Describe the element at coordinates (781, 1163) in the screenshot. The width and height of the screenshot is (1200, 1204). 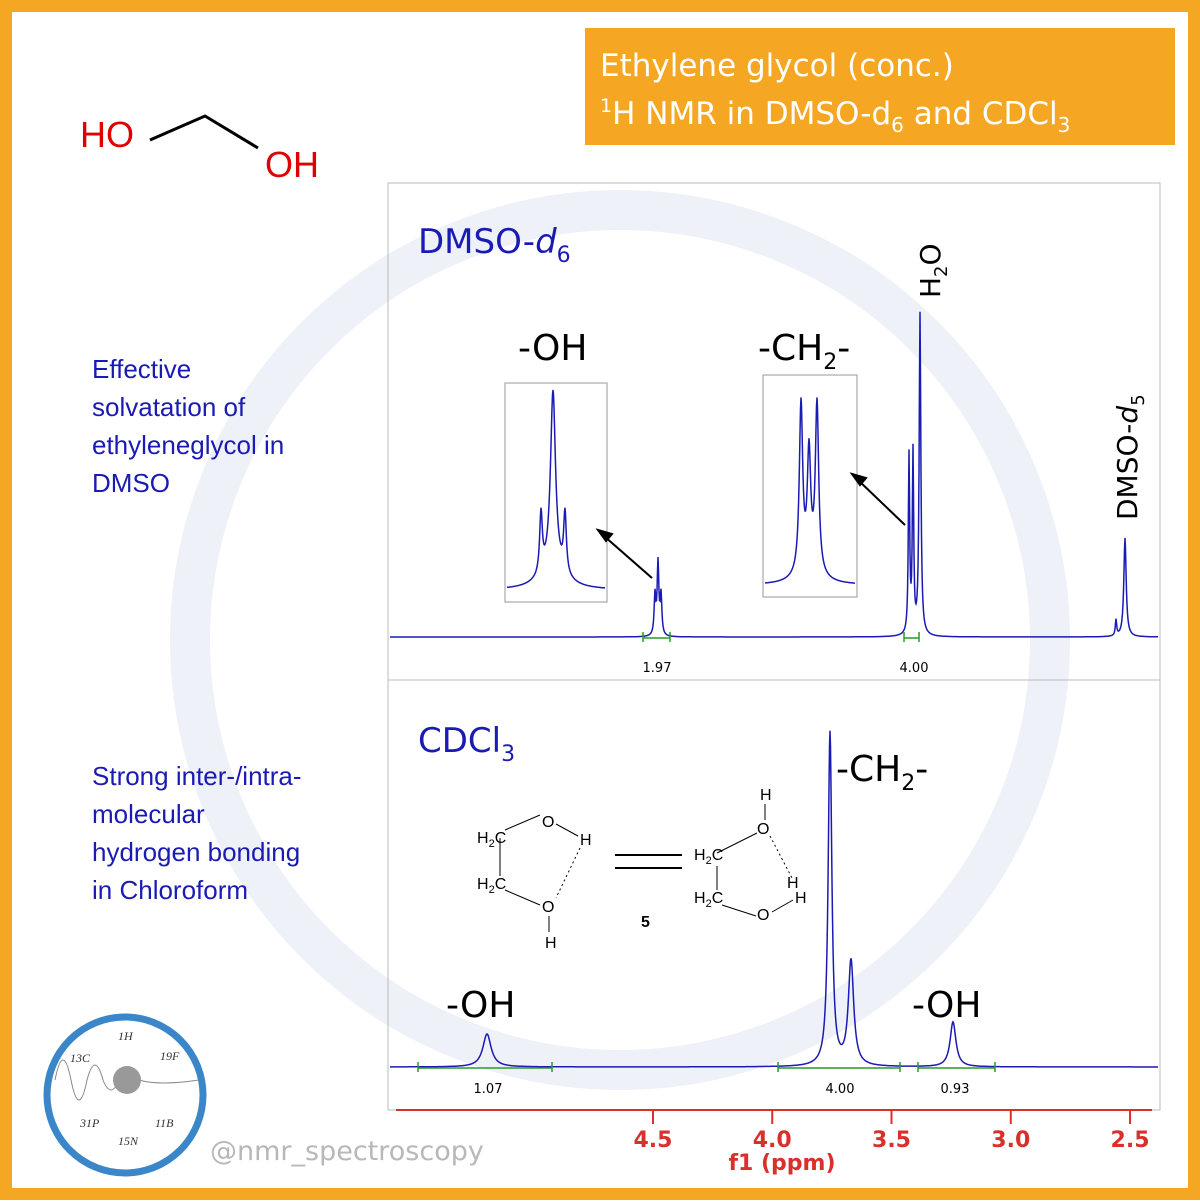
I see `x-axis-title: f1 (ppm)` at that location.